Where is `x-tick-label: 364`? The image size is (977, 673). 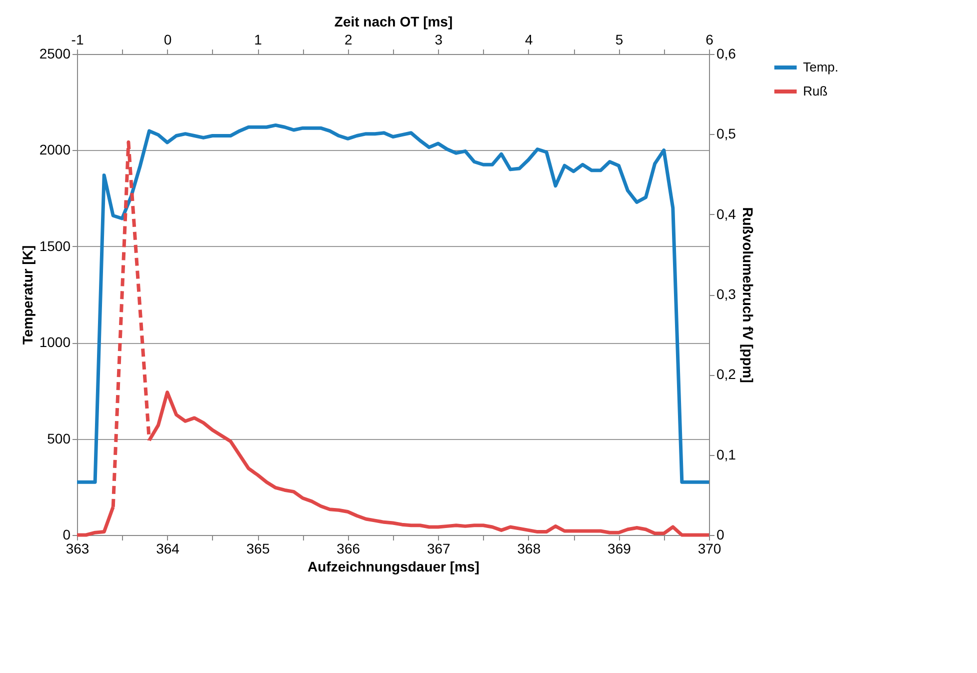 x-tick-label: 364 is located at coordinates (168, 548).